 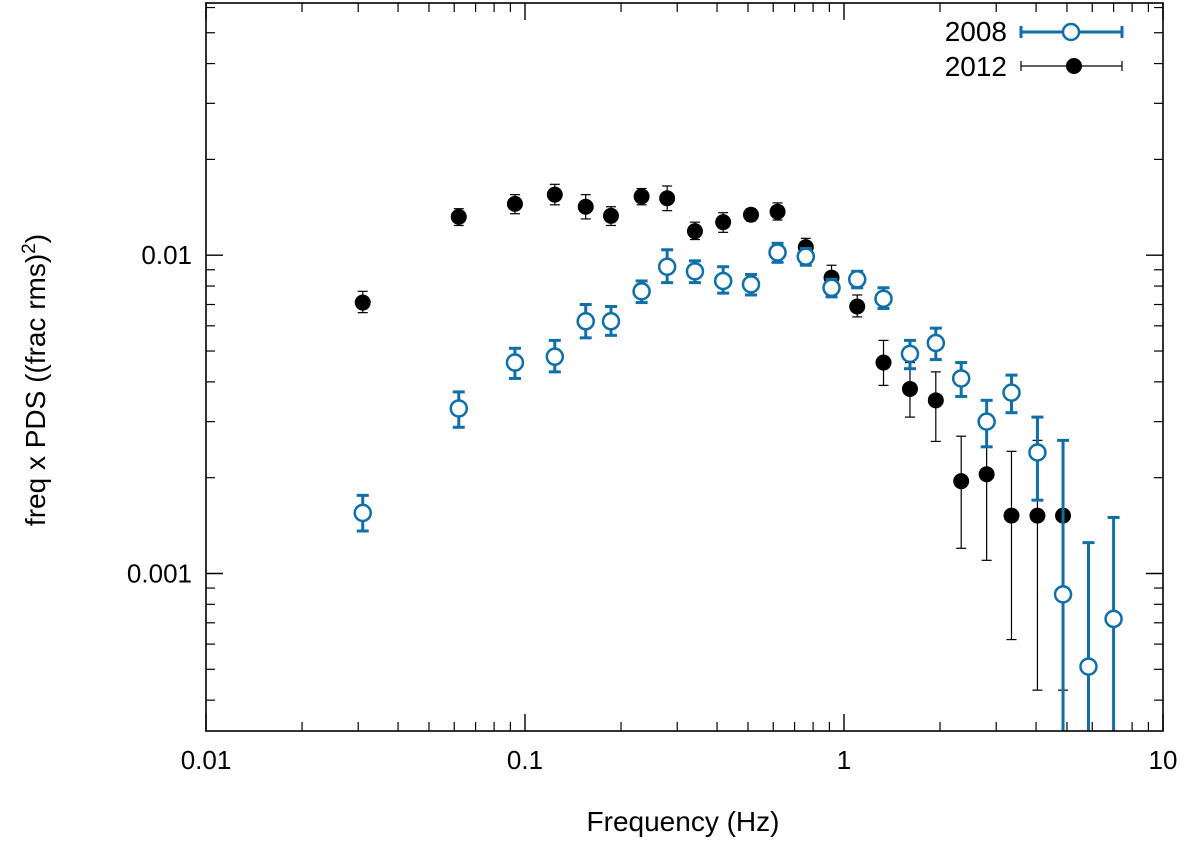 I want to click on legend-label-2012: 2012, so click(x=976, y=66).